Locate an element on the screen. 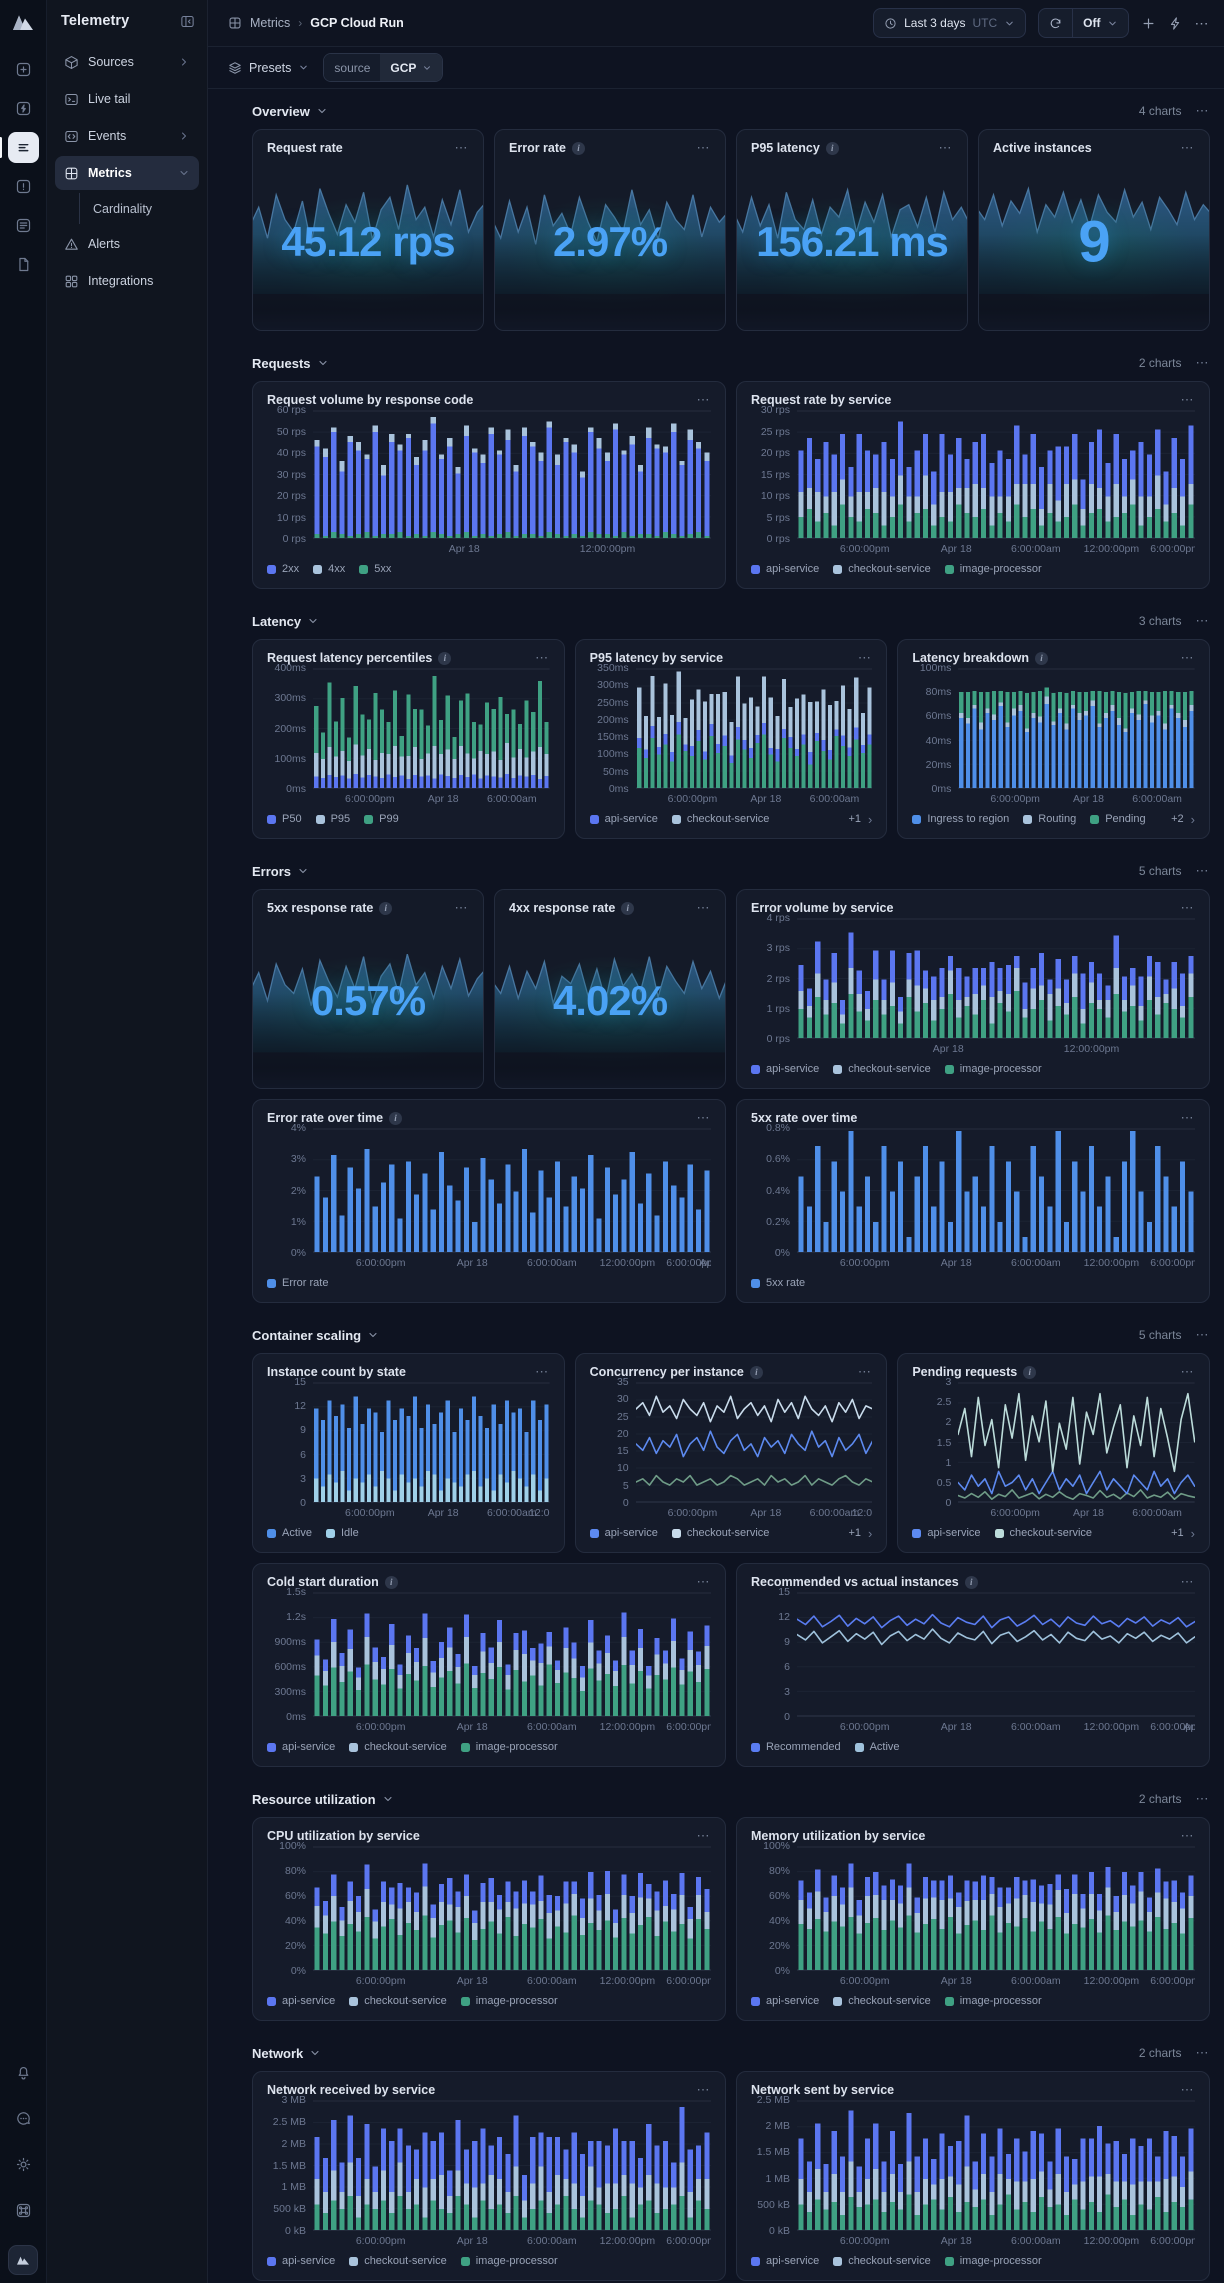 Image resolution: width=1224 pixels, height=2283 pixels. rail-item-monitors-icon is located at coordinates (23, 186).